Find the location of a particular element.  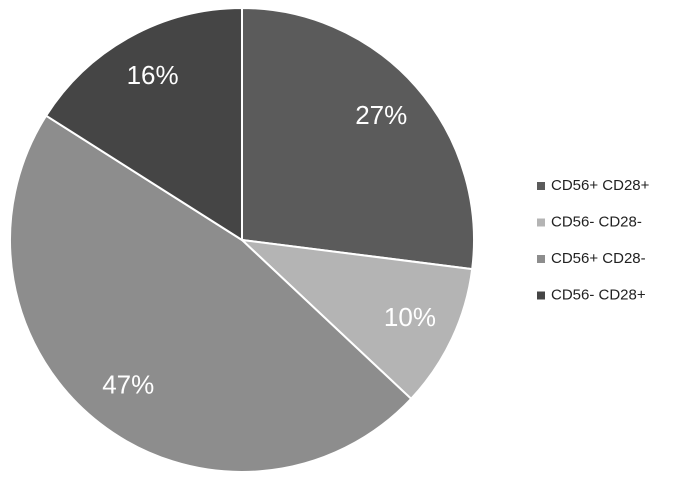

data-label: 47% is located at coordinates (128, 385).